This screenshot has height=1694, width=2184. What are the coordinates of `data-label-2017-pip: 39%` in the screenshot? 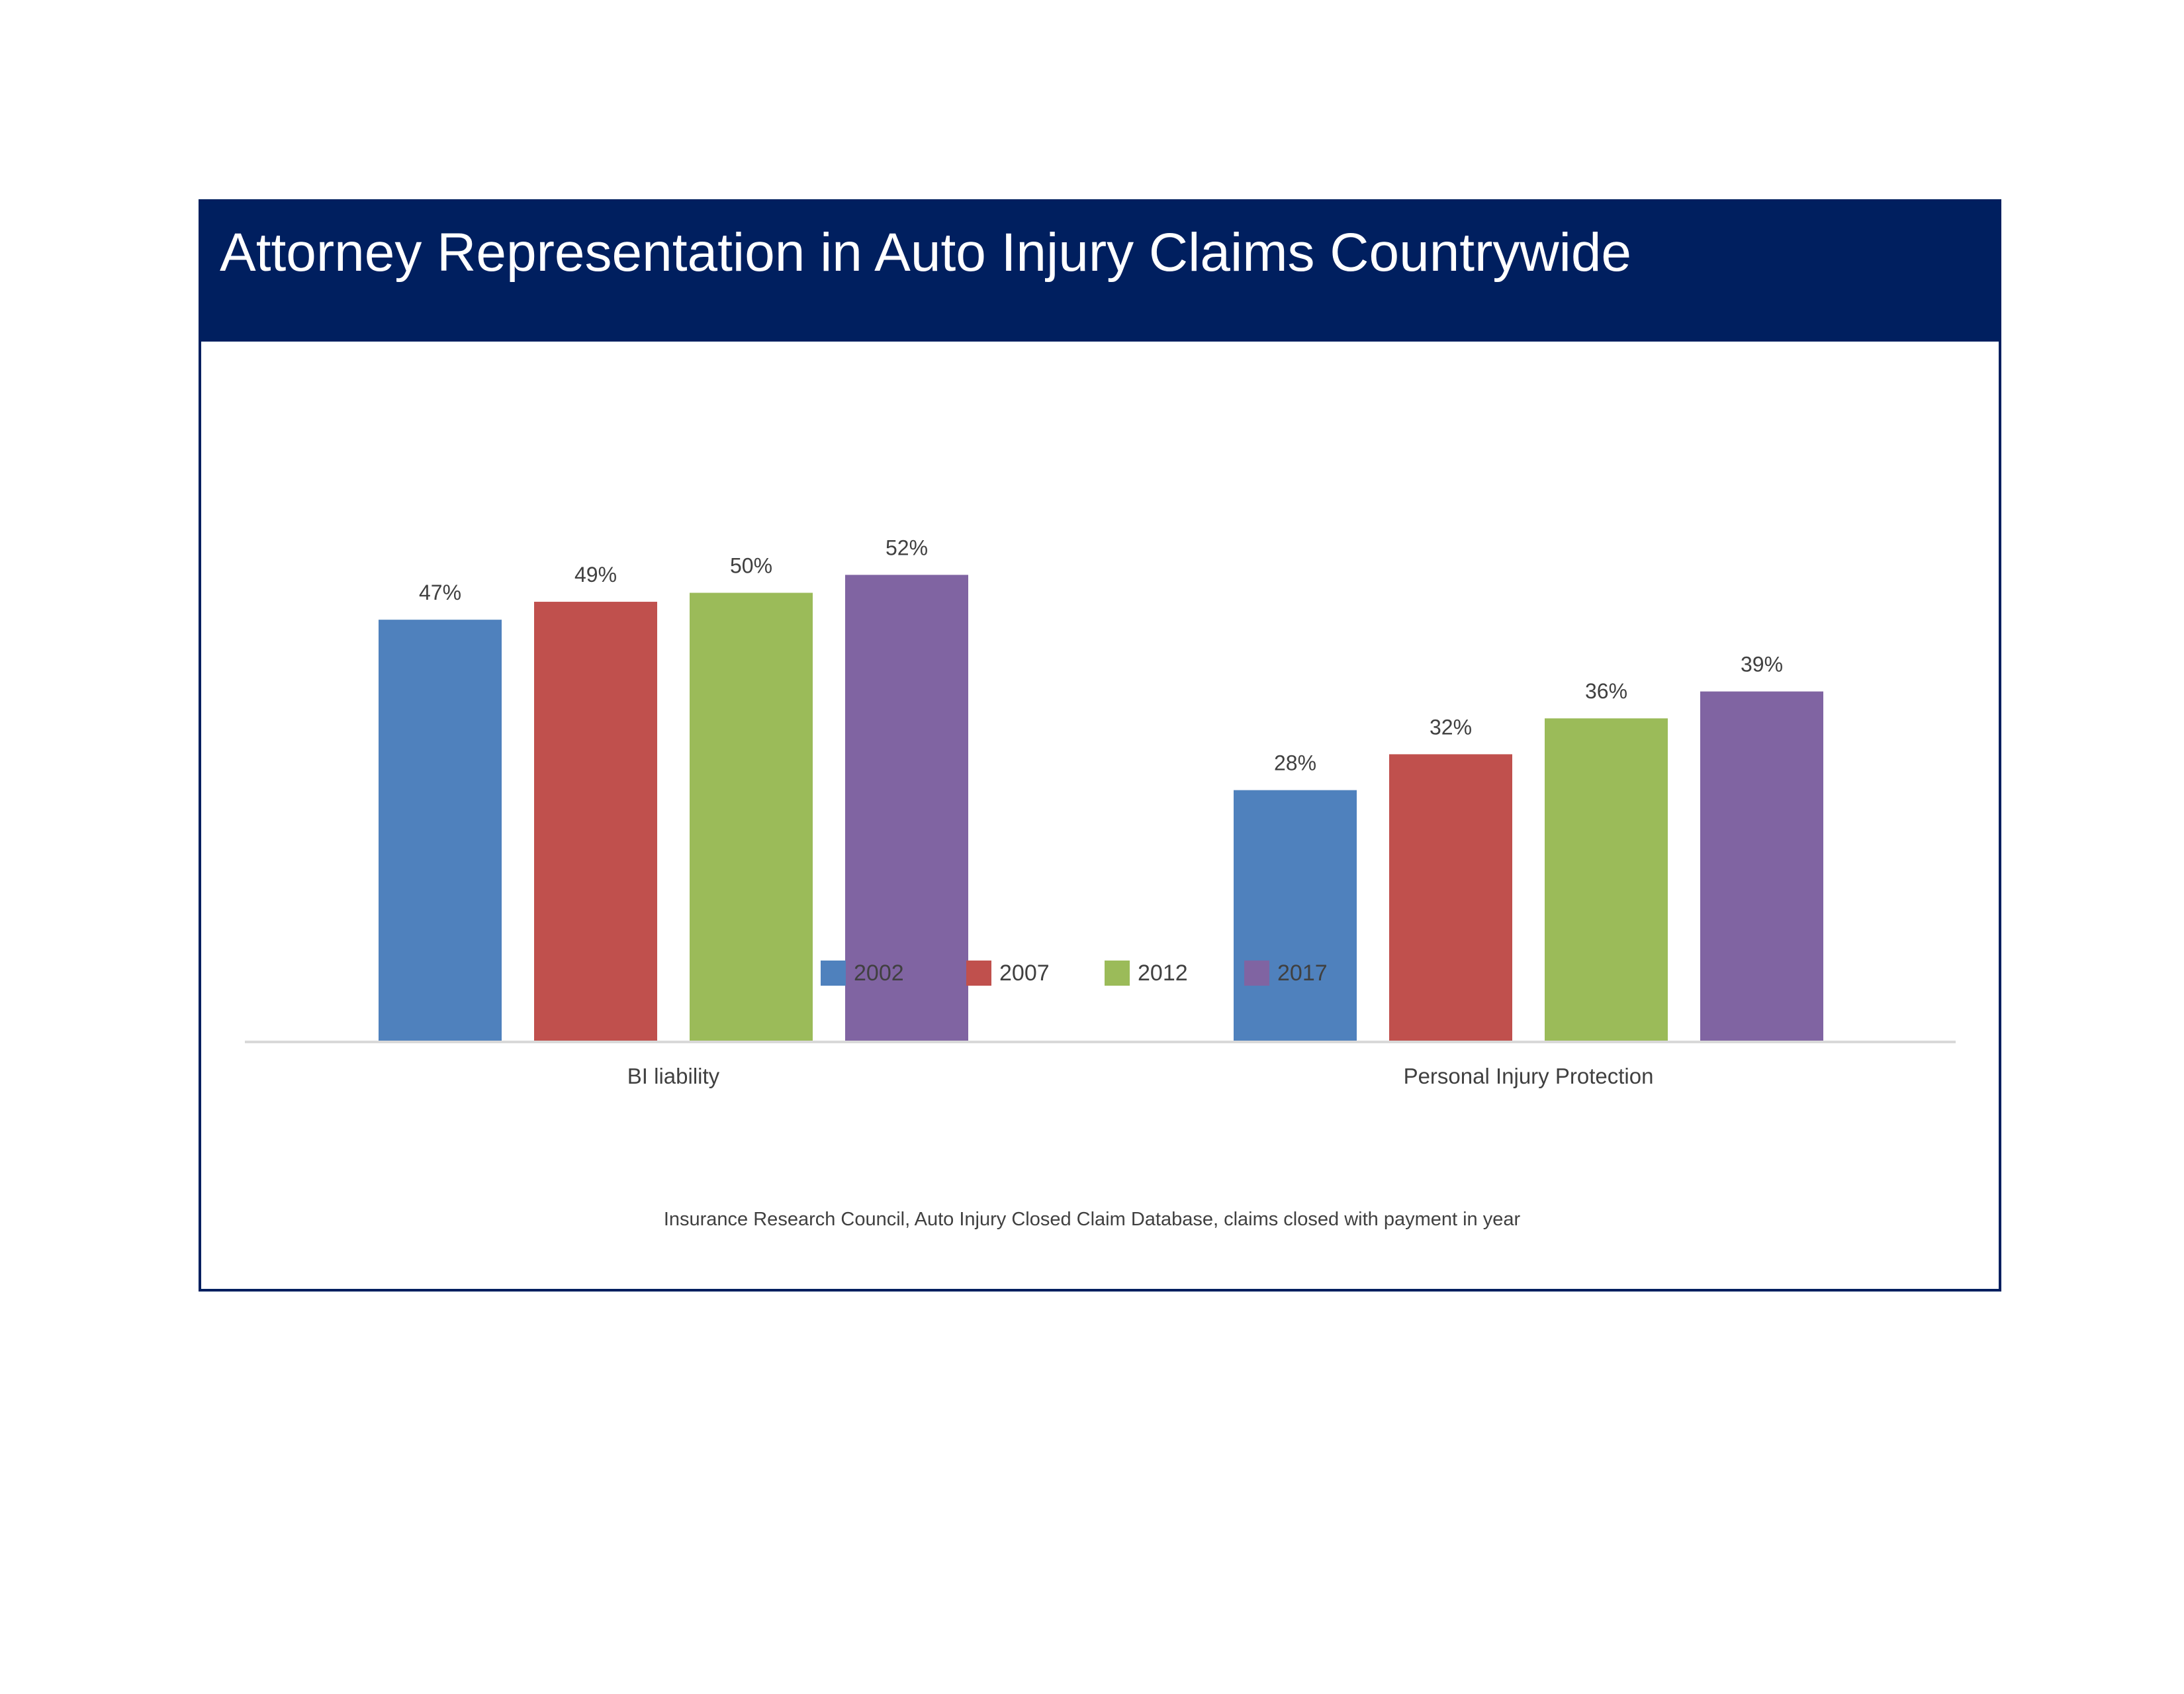 It's located at (1762, 665).